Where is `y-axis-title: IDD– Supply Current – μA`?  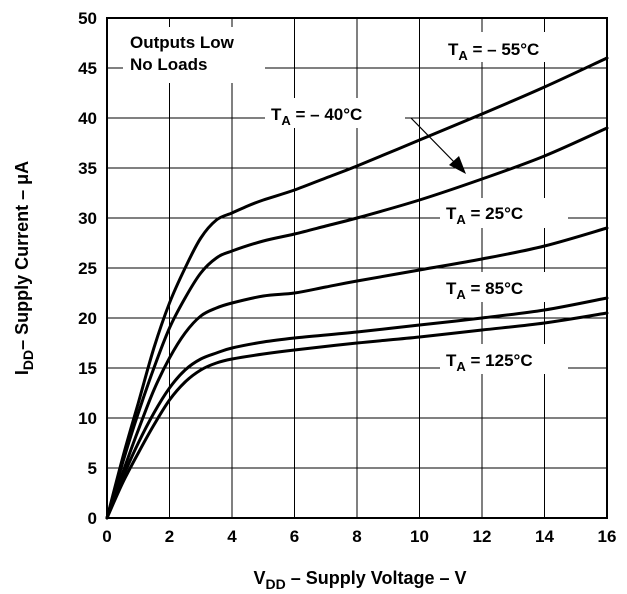
y-axis-title: IDD– Supply Current – μA is located at coordinates (24, 268).